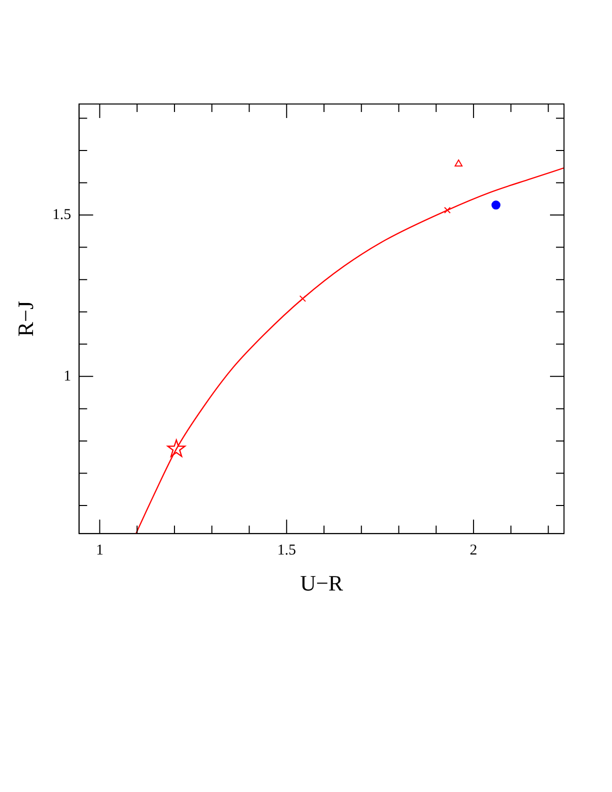  I want to click on y-axis-title: R−J, so click(25, 318).